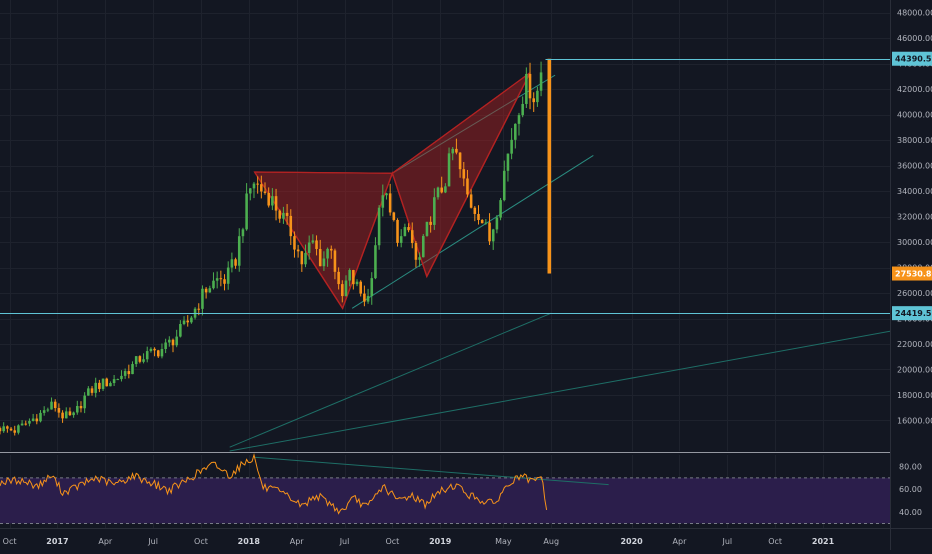  What do you see at coordinates (503, 541) in the screenshot?
I see `time-axis-tick-label: May` at bounding box center [503, 541].